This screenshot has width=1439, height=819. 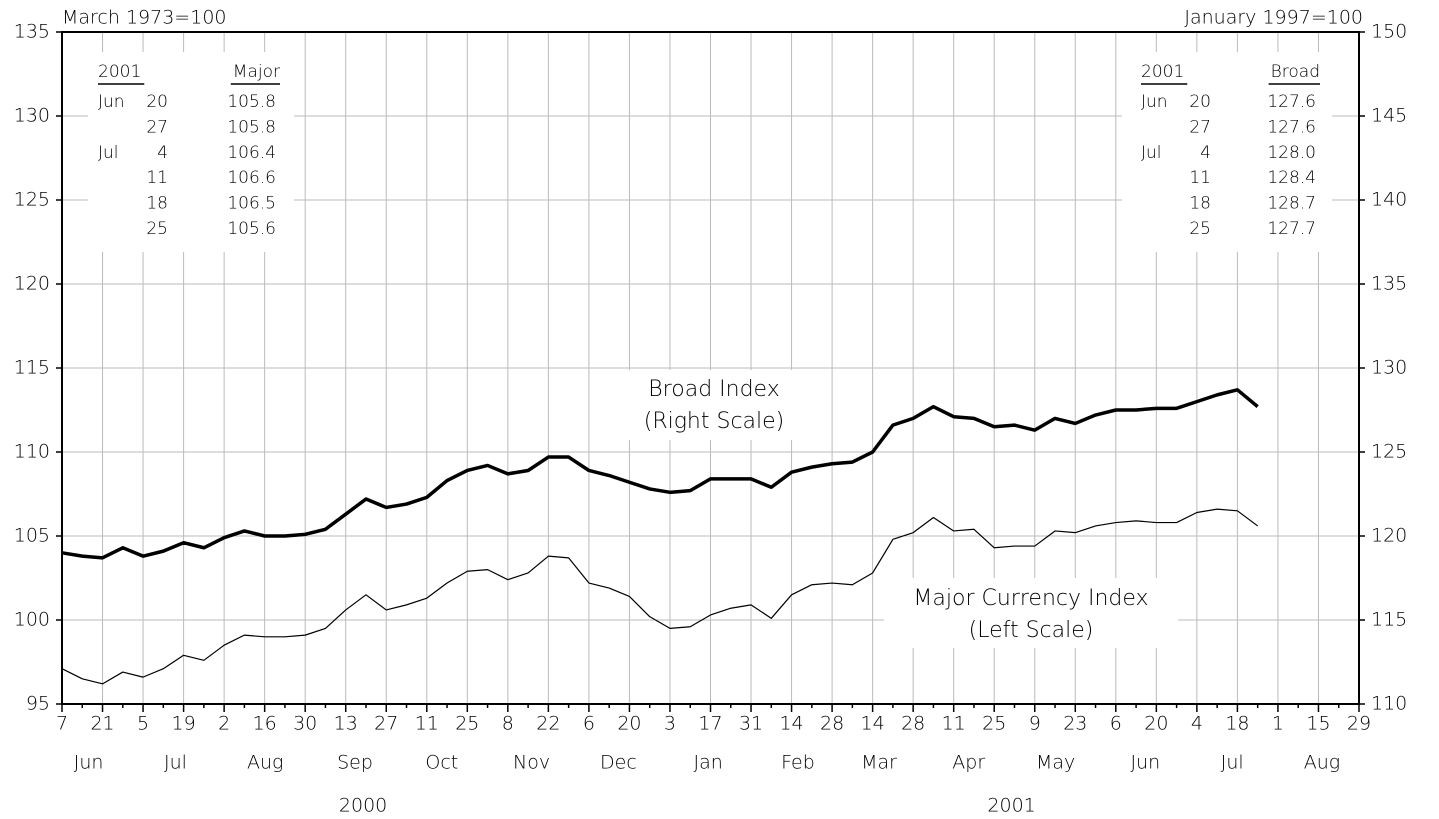 What do you see at coordinates (102, 724) in the screenshot?
I see `x-tick-label: 21` at bounding box center [102, 724].